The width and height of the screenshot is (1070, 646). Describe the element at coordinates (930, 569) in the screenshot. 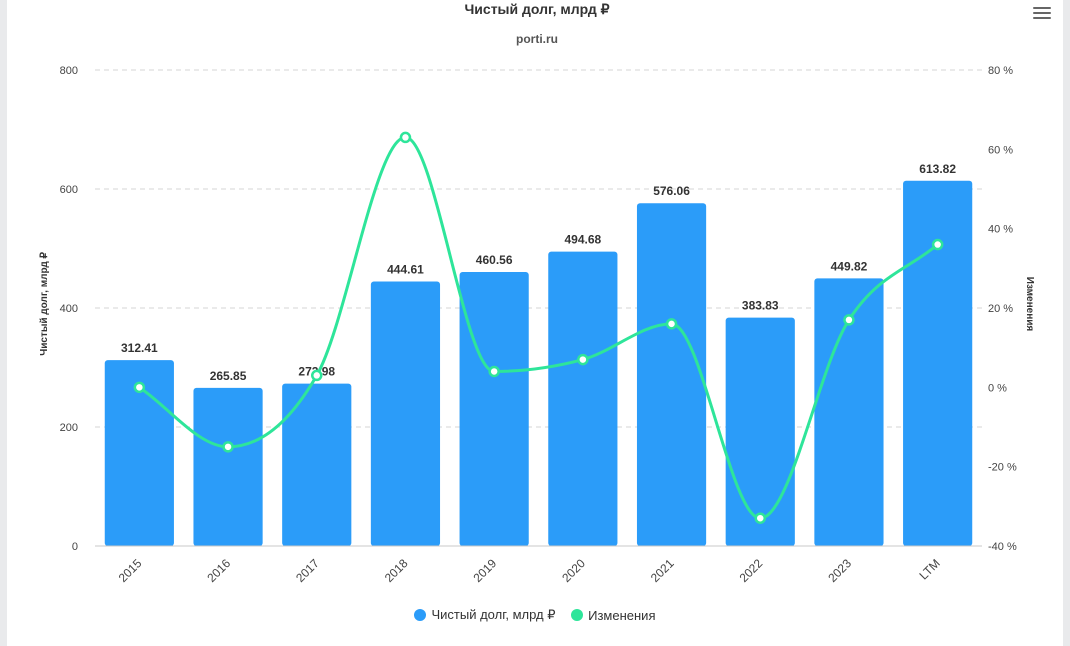

I see `x-tick-label: LTM` at that location.